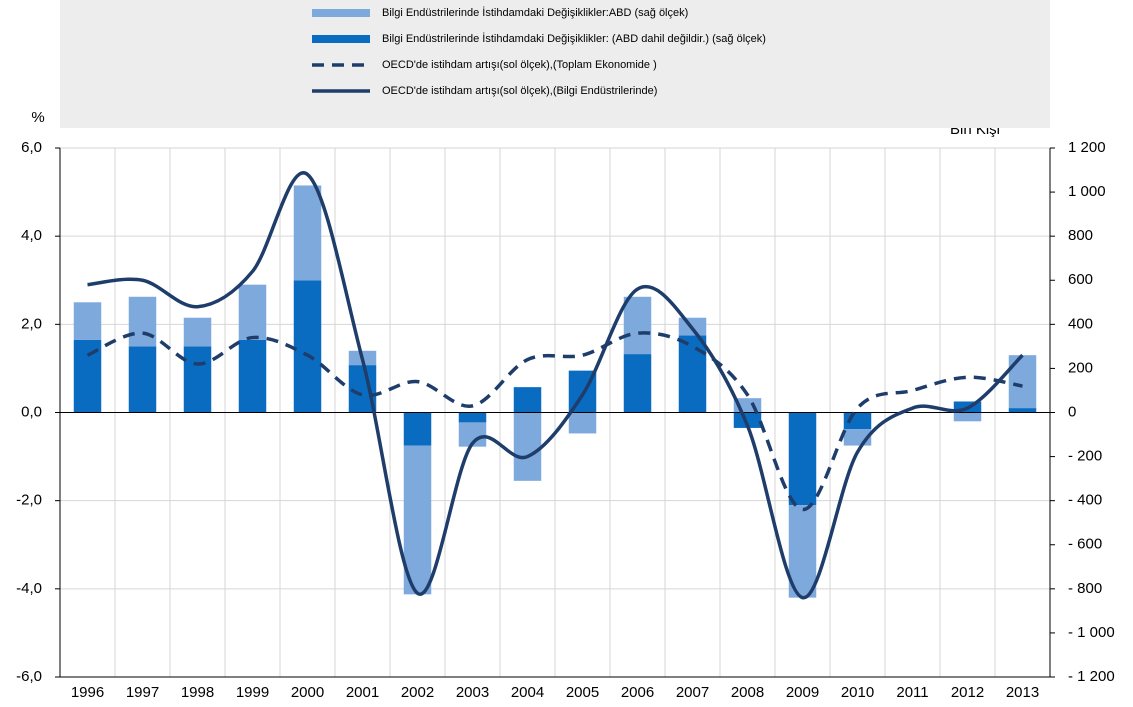 The width and height of the screenshot is (1133, 707). I want to click on x-tick-label: 2006, so click(637, 692).